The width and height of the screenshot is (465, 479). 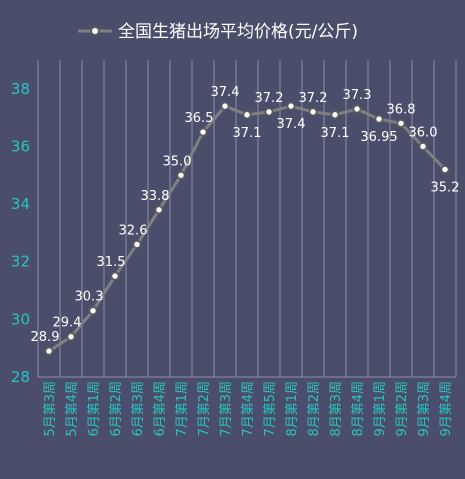 I want to click on data-label: 36.8, so click(x=401, y=109).